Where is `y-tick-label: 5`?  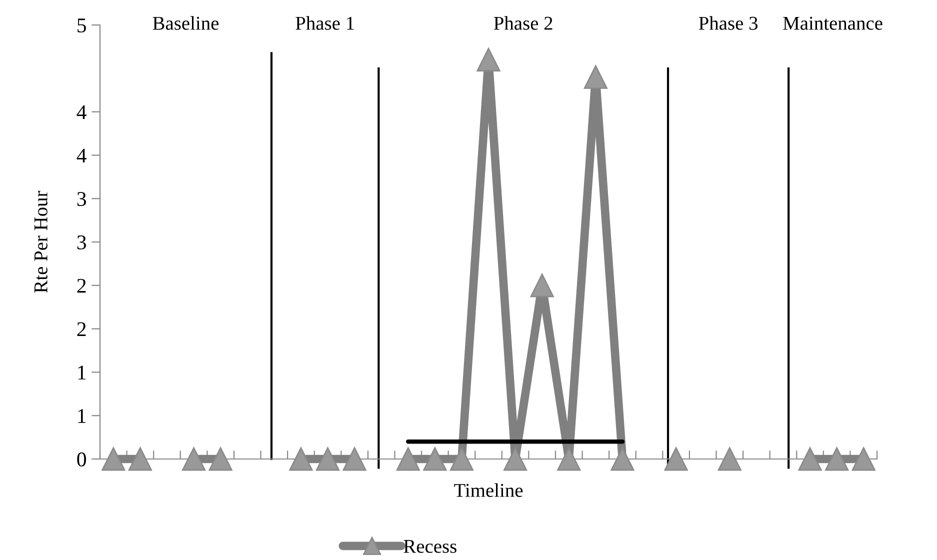
y-tick-label: 5 is located at coordinates (82, 25).